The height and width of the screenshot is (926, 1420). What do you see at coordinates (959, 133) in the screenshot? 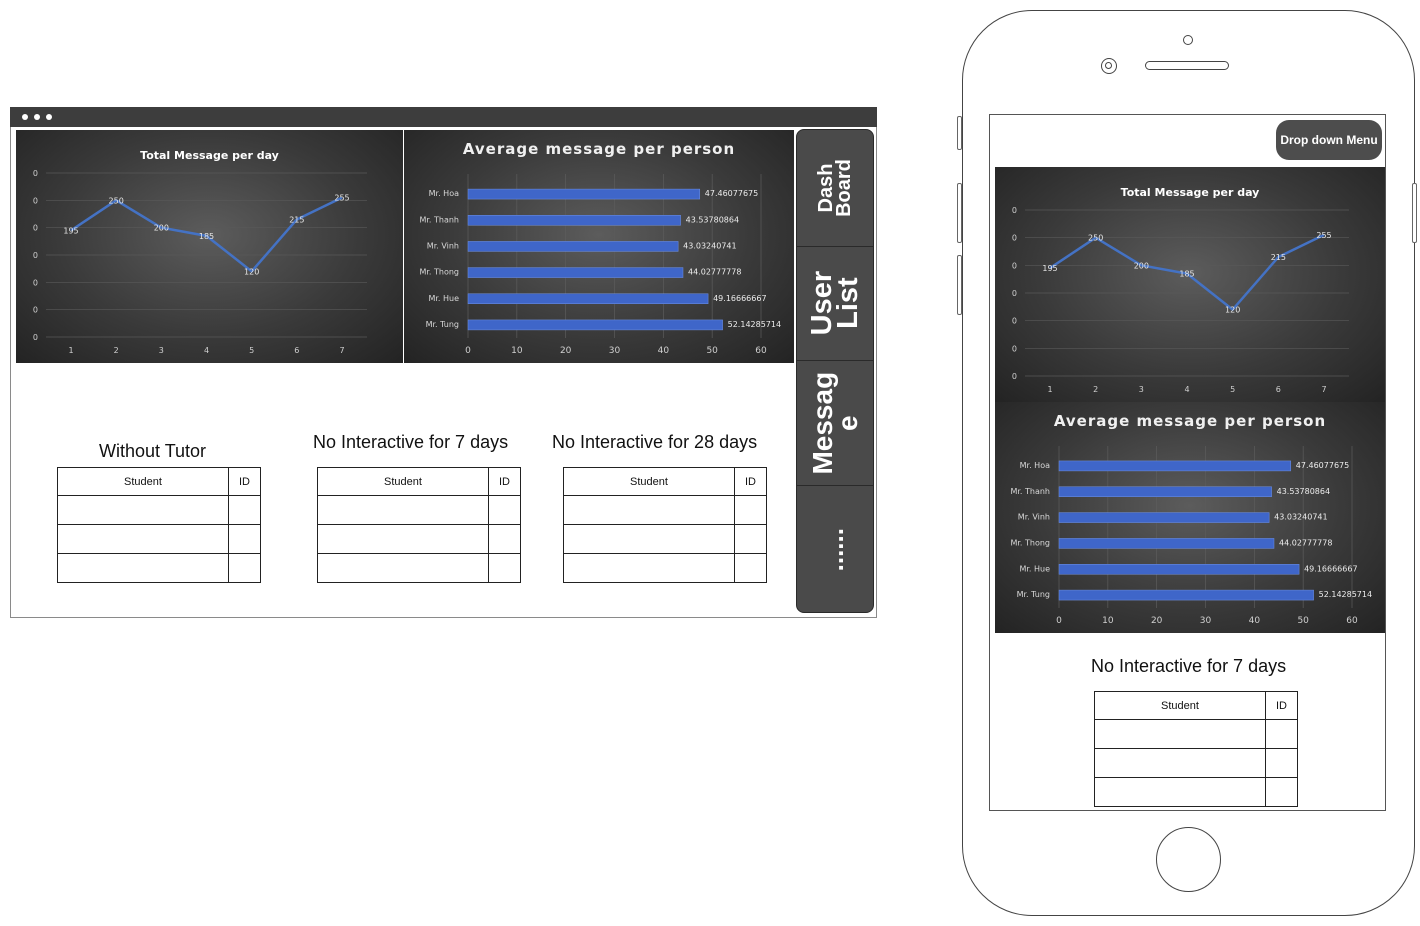
I see `mute-switch` at bounding box center [959, 133].